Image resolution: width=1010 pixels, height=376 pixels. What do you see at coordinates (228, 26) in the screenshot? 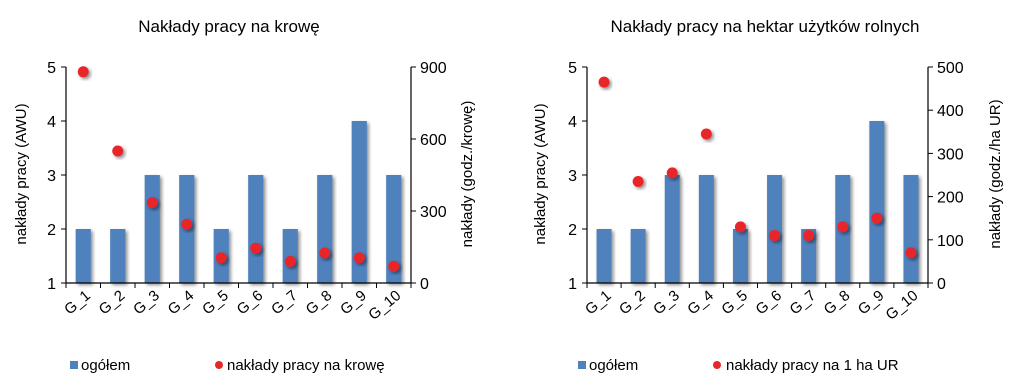
I see `chart-title: Nakłady pracy na krowę` at bounding box center [228, 26].